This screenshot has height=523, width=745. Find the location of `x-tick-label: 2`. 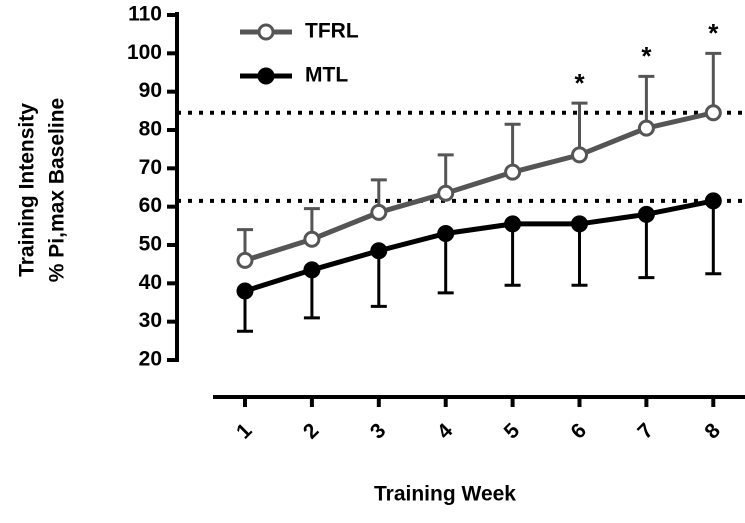

x-tick-label: 2 is located at coordinates (311, 431).